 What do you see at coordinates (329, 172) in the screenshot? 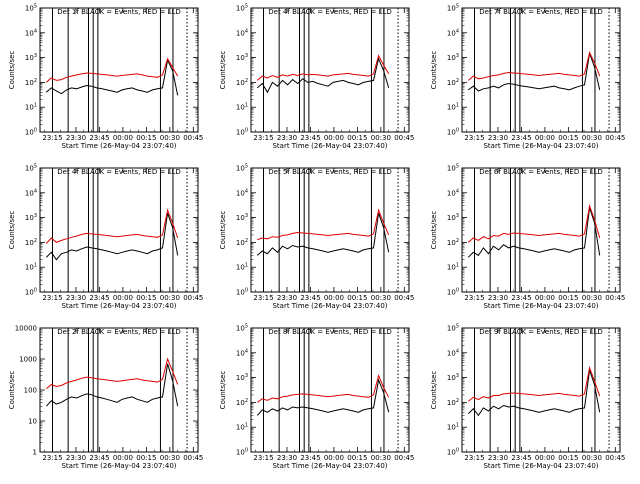
I see `plot-title: Det 5f BLACK = Events, RED = LLD` at bounding box center [329, 172].